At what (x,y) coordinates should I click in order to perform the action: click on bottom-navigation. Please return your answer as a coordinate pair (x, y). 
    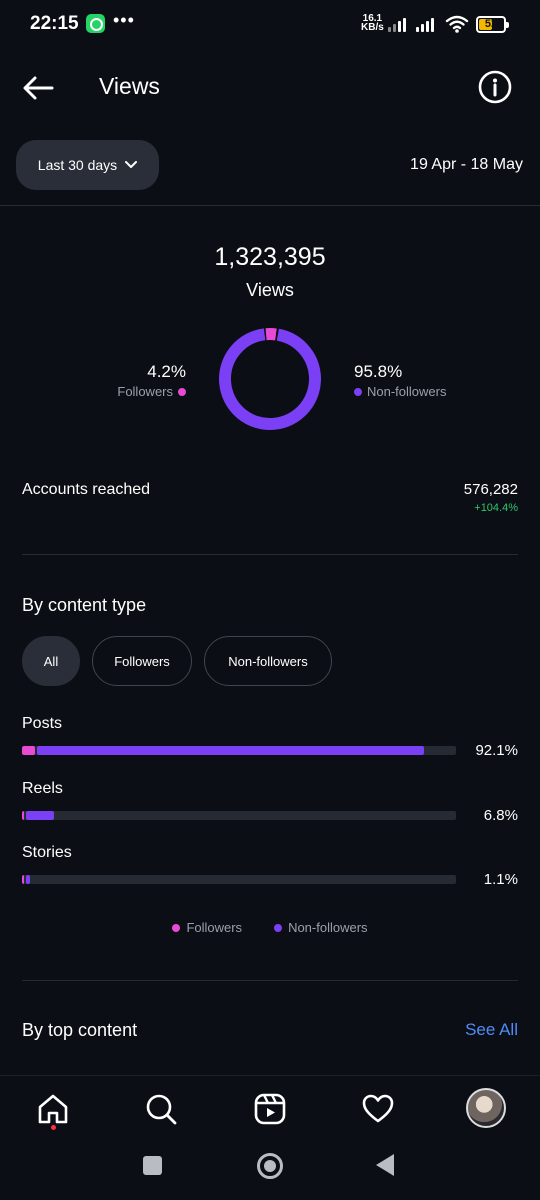
    Looking at the image, I should click on (270, 1107).